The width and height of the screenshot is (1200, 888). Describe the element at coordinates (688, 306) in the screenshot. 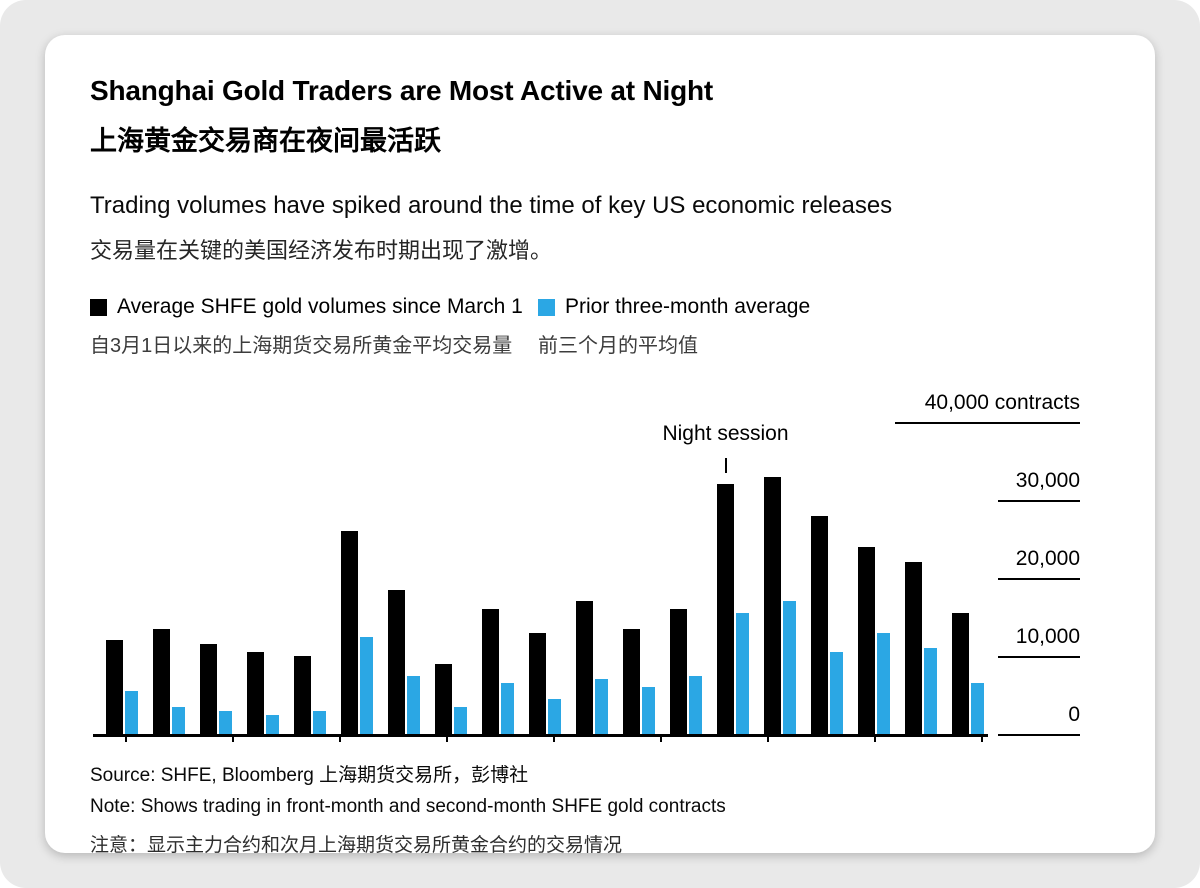

I see `legend-label-series-2-en: Prior three-month average` at that location.